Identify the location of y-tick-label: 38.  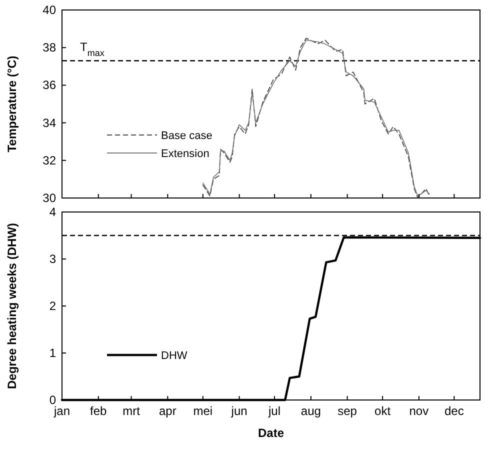
(49, 47).